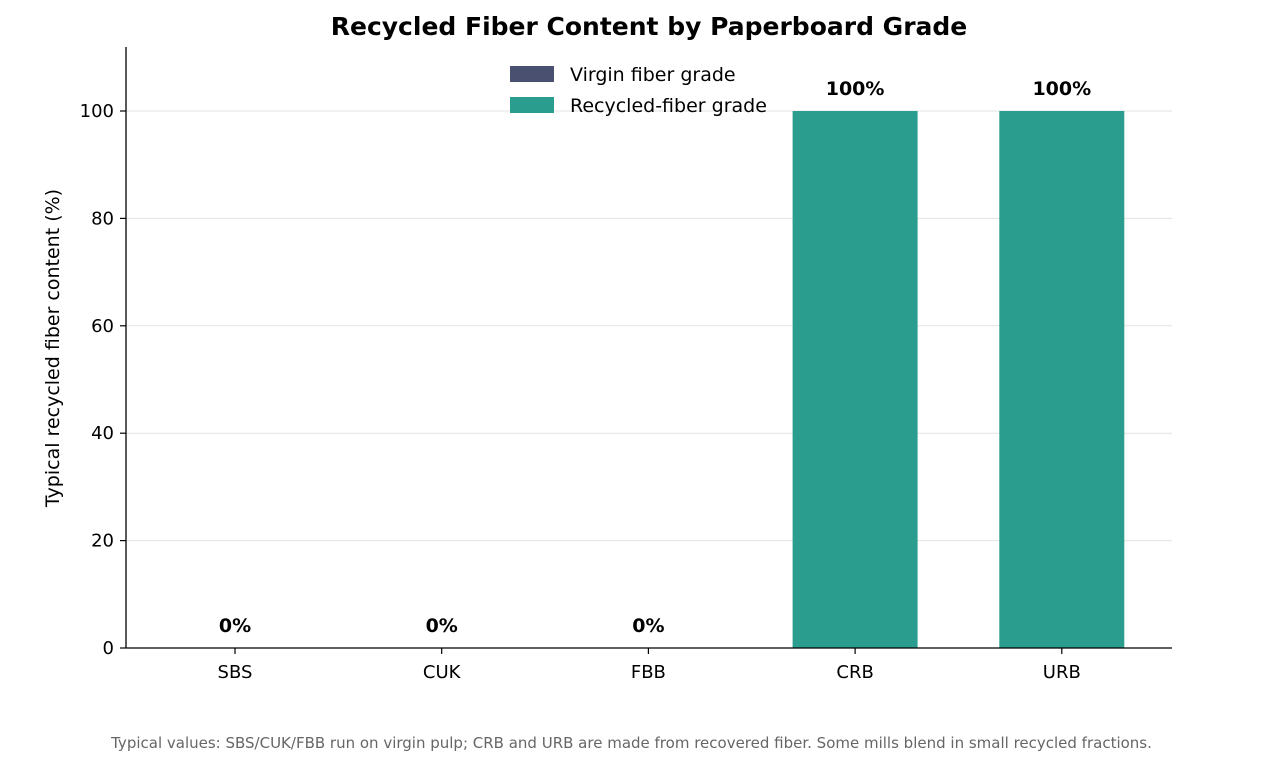 This screenshot has width=1263, height=768. What do you see at coordinates (97, 111) in the screenshot?
I see `y-tick-label: 100` at bounding box center [97, 111].